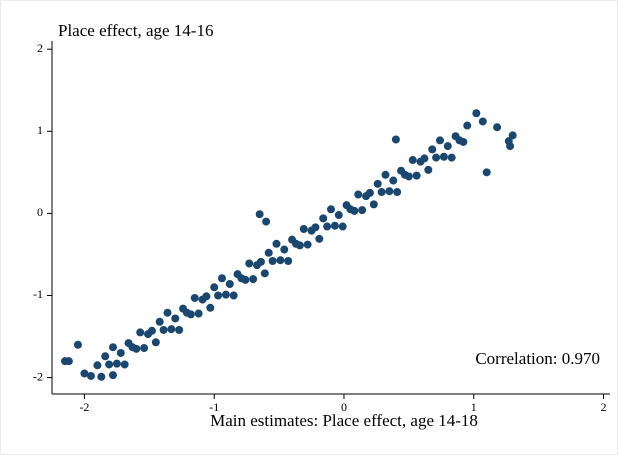 The image size is (618, 455). Describe the element at coordinates (344, 420) in the screenshot. I see `x-axis-title: Main estimates: Place effect, age 14-18` at that location.